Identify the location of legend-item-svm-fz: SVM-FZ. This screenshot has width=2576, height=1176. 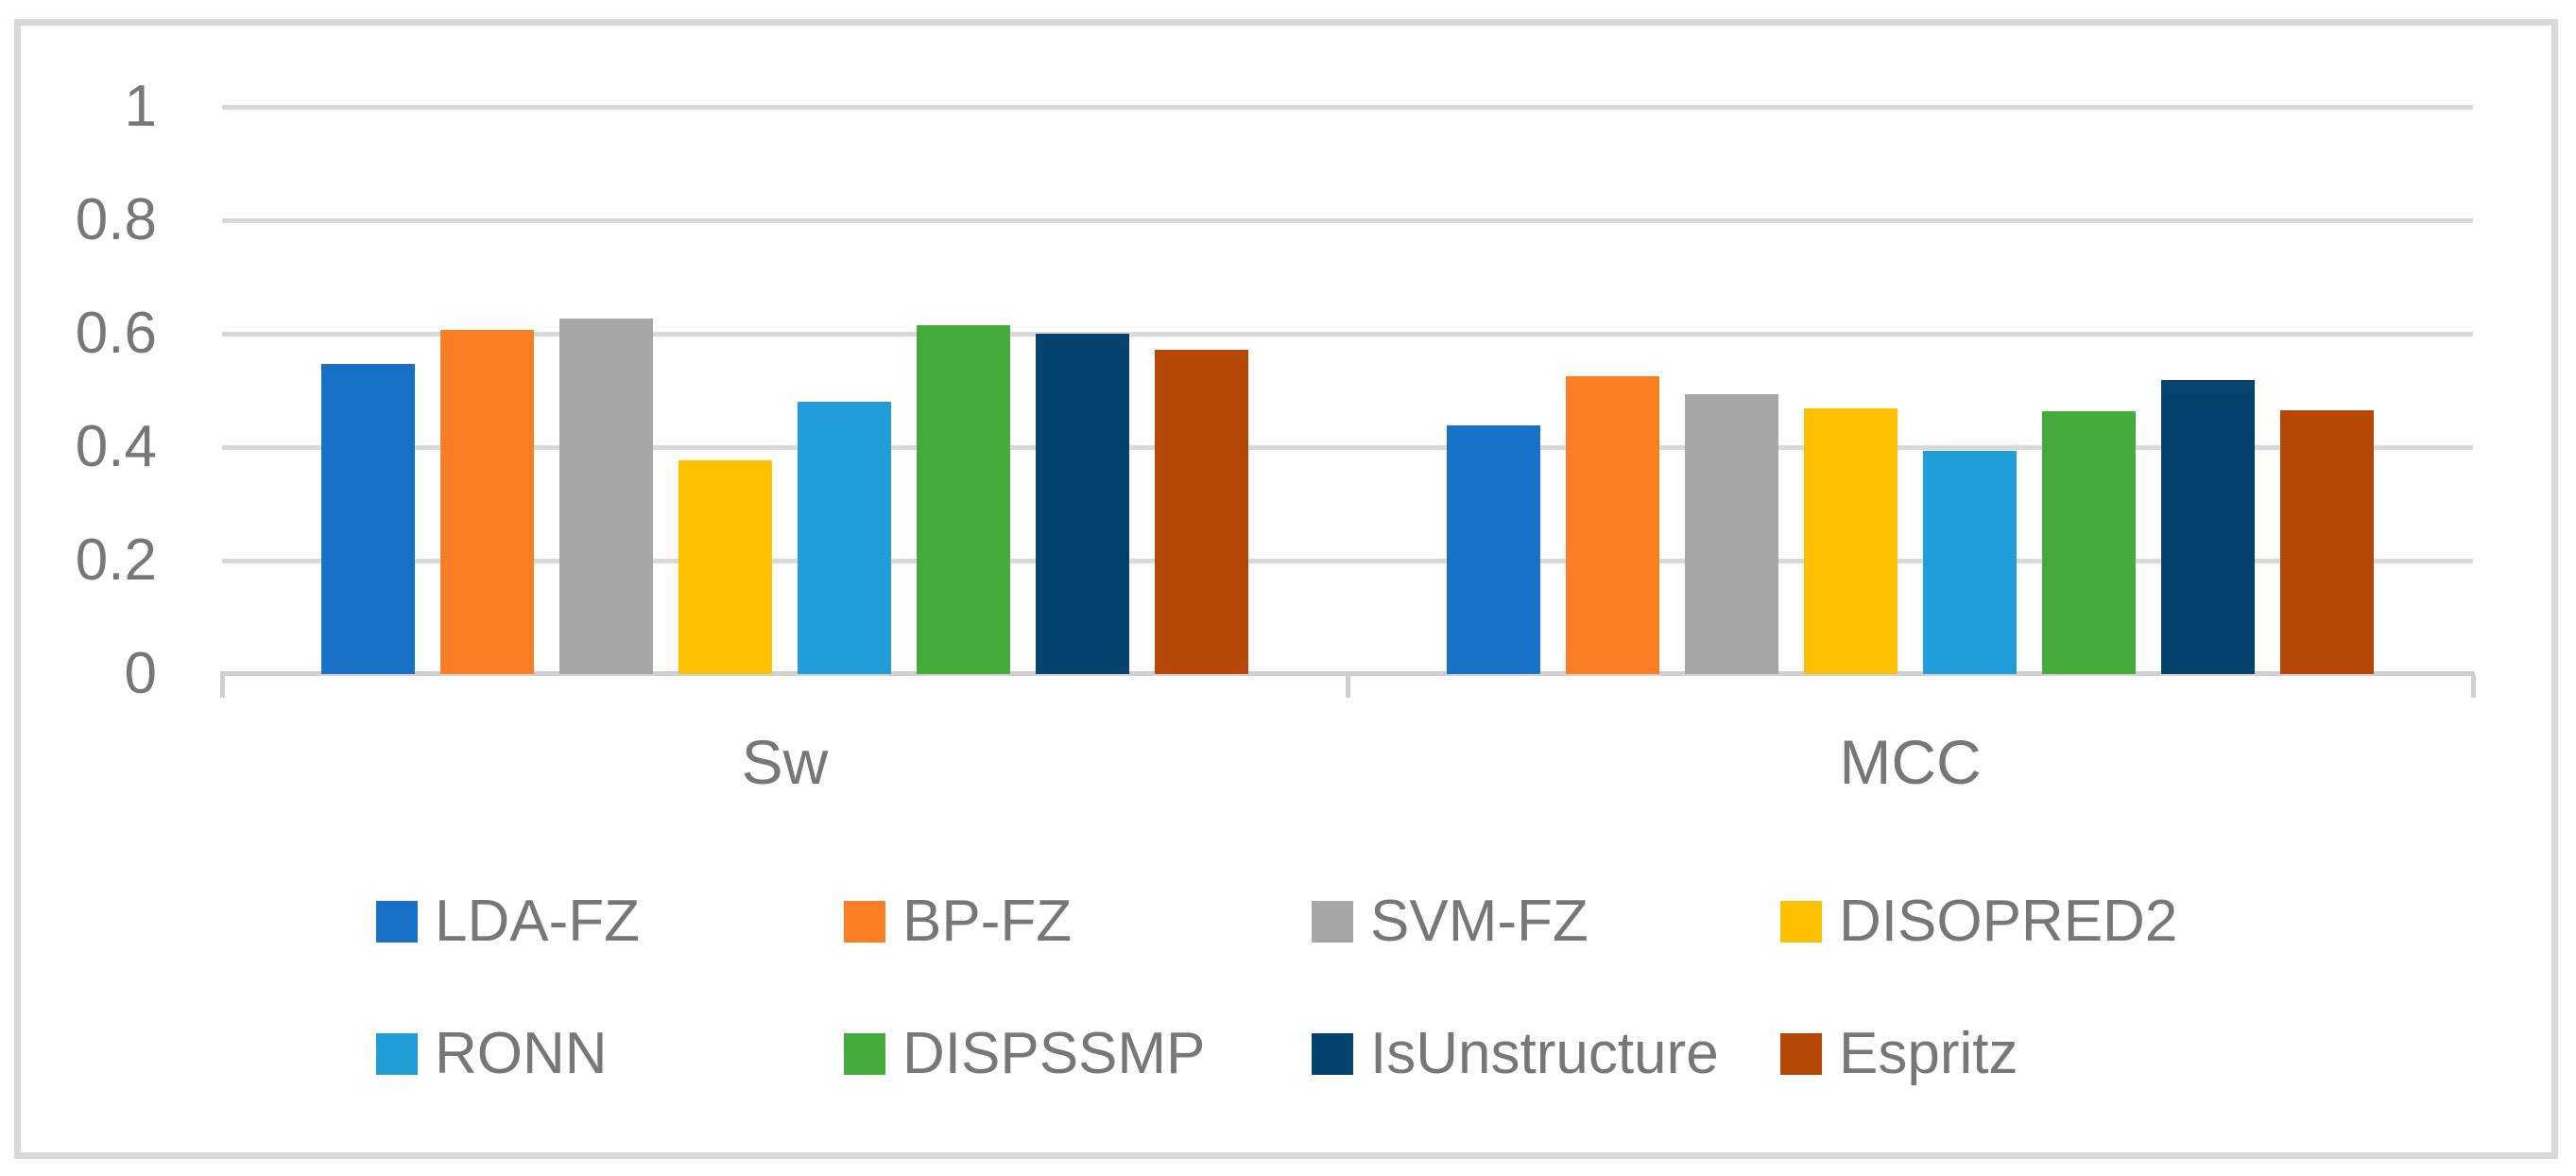
(1450, 922).